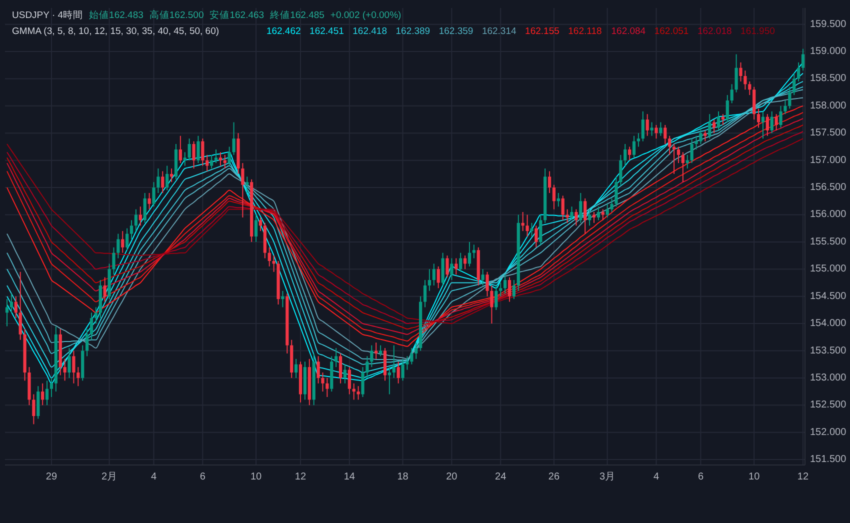  What do you see at coordinates (176, 15) in the screenshot?
I see `annotation: 高値162.500` at bounding box center [176, 15].